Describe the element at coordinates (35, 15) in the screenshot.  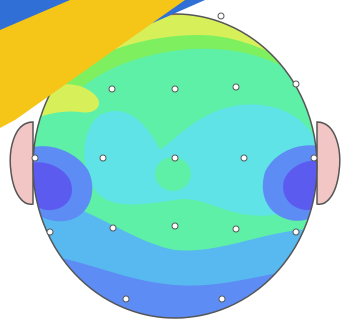
I see `ribbon-blue-top` at that location.